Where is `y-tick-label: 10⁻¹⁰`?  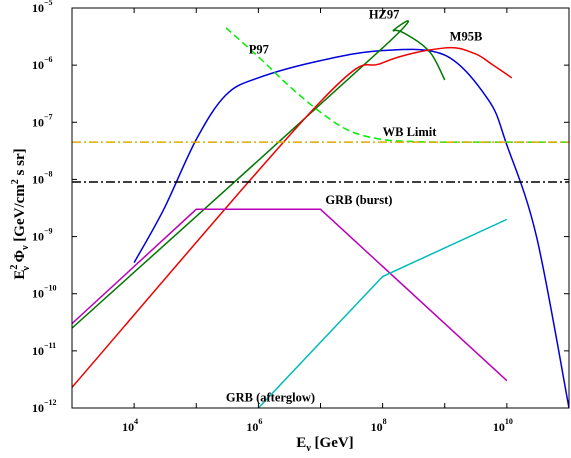
y-tick-label: 10⁻¹⁰ is located at coordinates (44, 292).